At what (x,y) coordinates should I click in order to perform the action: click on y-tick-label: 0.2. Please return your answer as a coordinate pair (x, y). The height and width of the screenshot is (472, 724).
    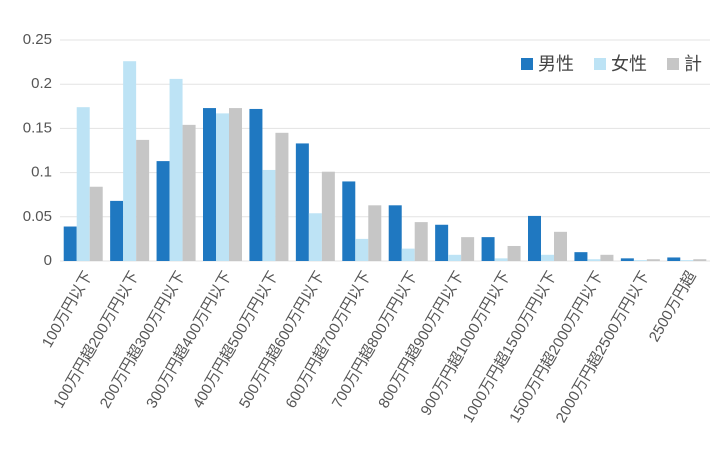
    Looking at the image, I should click on (41, 83).